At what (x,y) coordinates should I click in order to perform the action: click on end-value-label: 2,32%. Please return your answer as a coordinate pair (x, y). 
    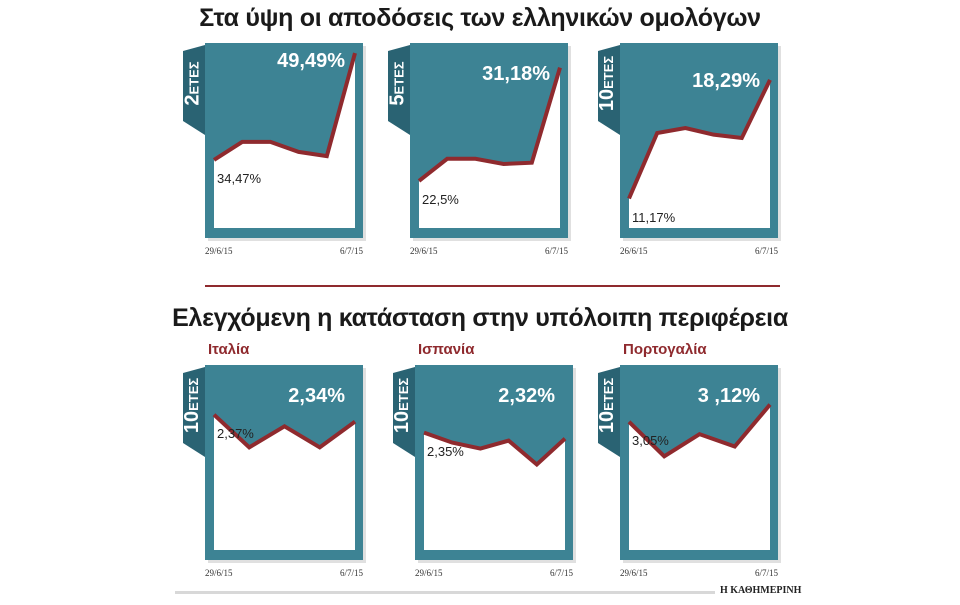
    Looking at the image, I should click on (526, 396).